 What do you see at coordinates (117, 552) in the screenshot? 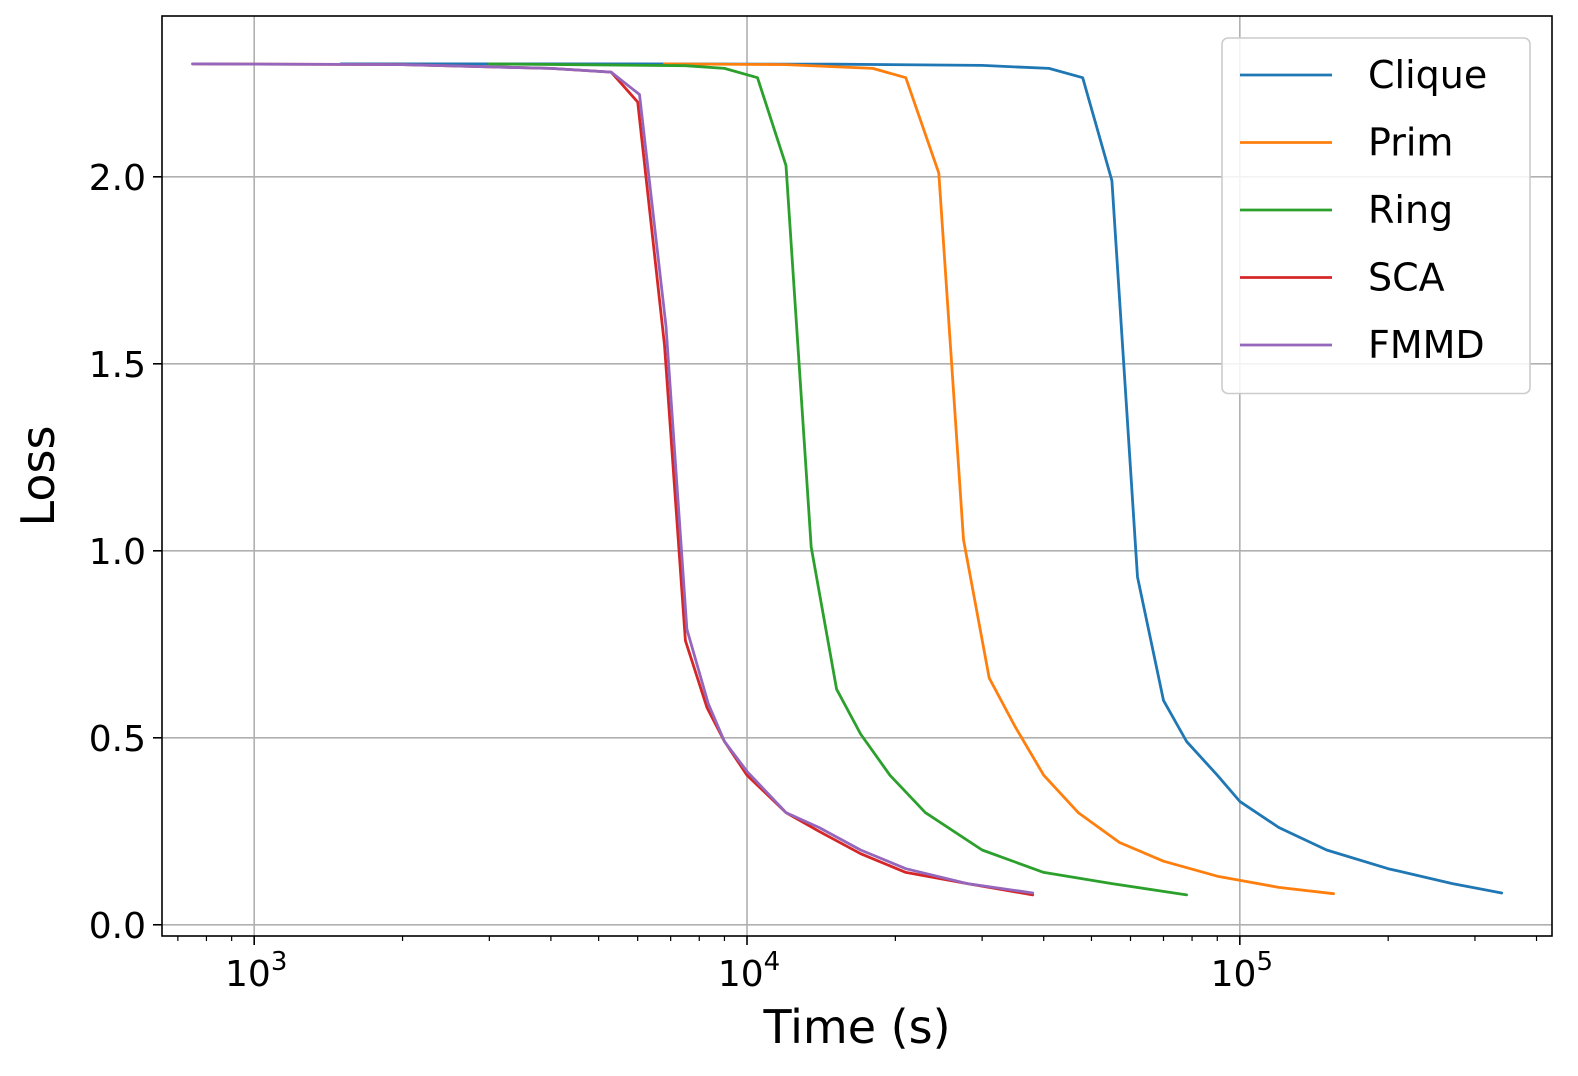
I see `y-tick-label: 1.0` at bounding box center [117, 552].